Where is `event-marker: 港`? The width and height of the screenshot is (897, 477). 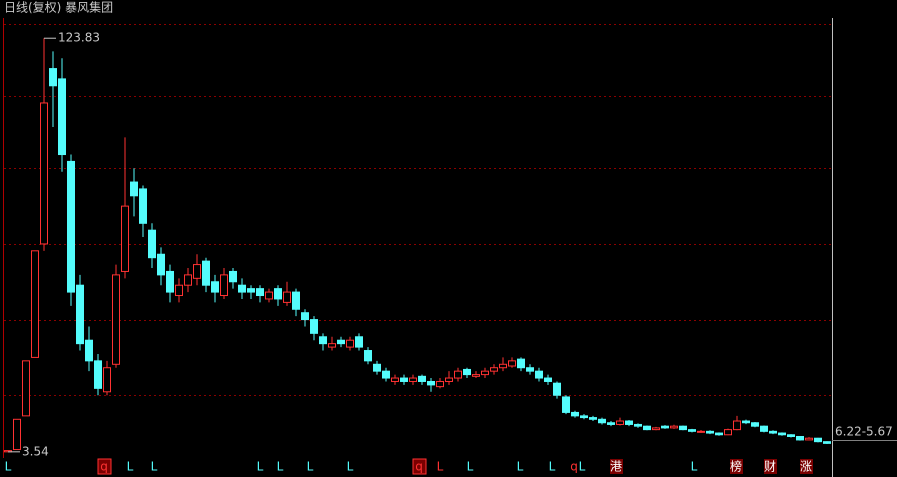 event-marker: 港 is located at coordinates (616, 467).